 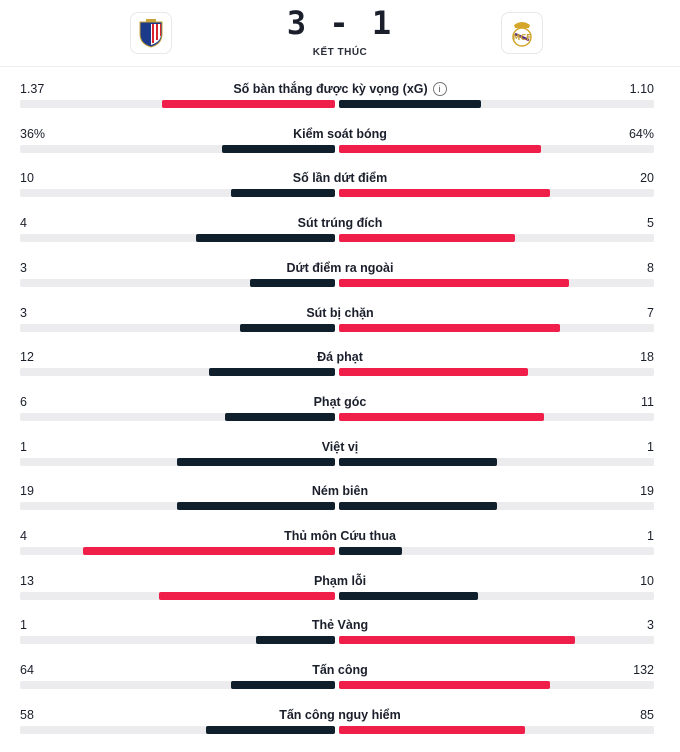 I want to click on stat-row: 10 Số lần dứt điểm 20, so click(x=340, y=184).